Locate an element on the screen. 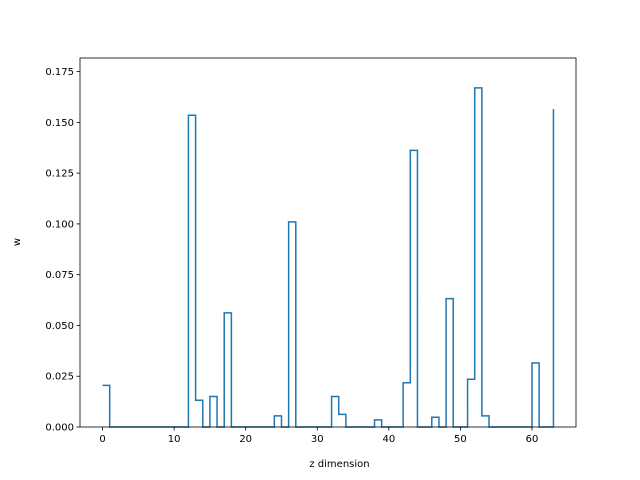 The height and width of the screenshot is (480, 640). y-tick-label: 0.025 is located at coordinates (59, 377).